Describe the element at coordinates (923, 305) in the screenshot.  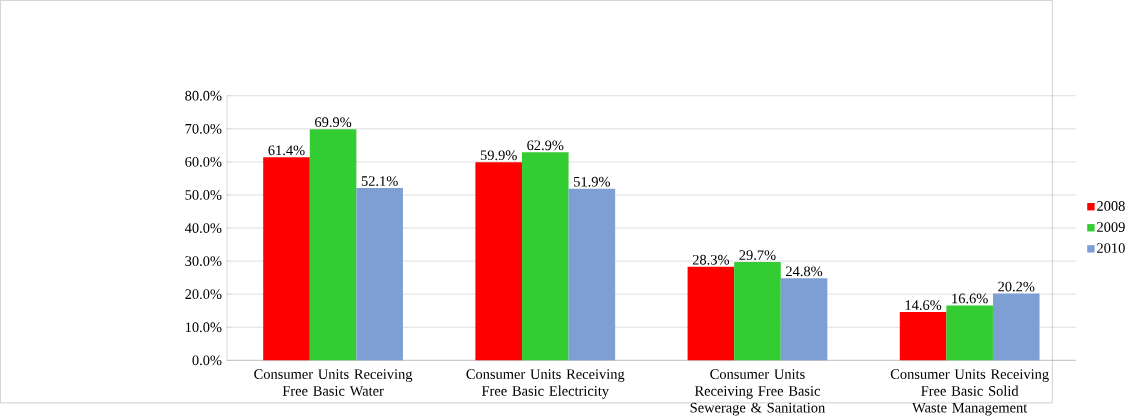
I see `data-label: 14.6%` at that location.